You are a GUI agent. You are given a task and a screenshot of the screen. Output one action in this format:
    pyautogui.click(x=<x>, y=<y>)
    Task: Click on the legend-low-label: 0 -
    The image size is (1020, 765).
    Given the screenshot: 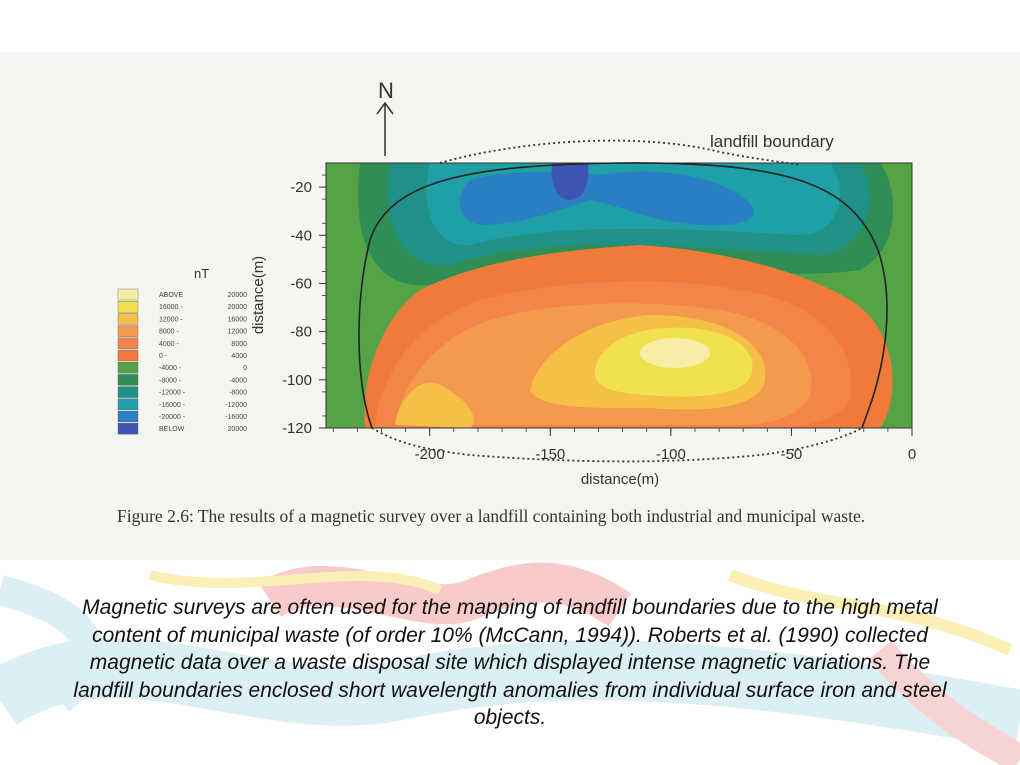 What is the action you would take?
    pyautogui.click(x=163, y=356)
    